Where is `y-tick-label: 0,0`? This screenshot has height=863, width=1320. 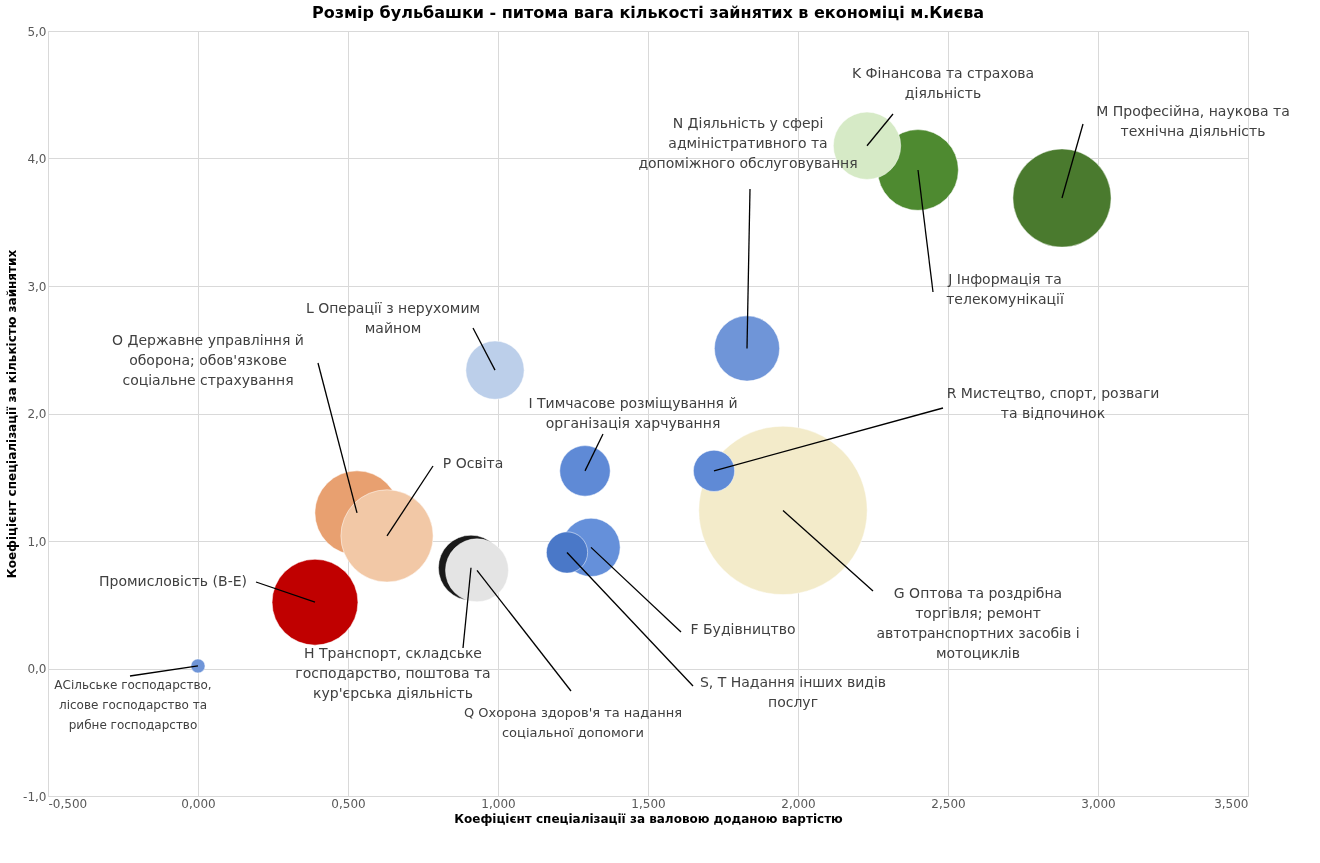
y-tick-label: 0,0 is located at coordinates (37, 669).